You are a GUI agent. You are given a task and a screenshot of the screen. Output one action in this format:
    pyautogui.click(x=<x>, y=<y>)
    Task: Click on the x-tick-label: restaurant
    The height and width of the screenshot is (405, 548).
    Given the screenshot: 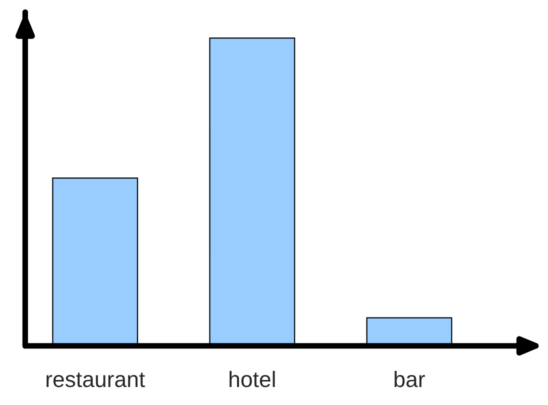 What is the action you would take?
    pyautogui.click(x=95, y=380)
    